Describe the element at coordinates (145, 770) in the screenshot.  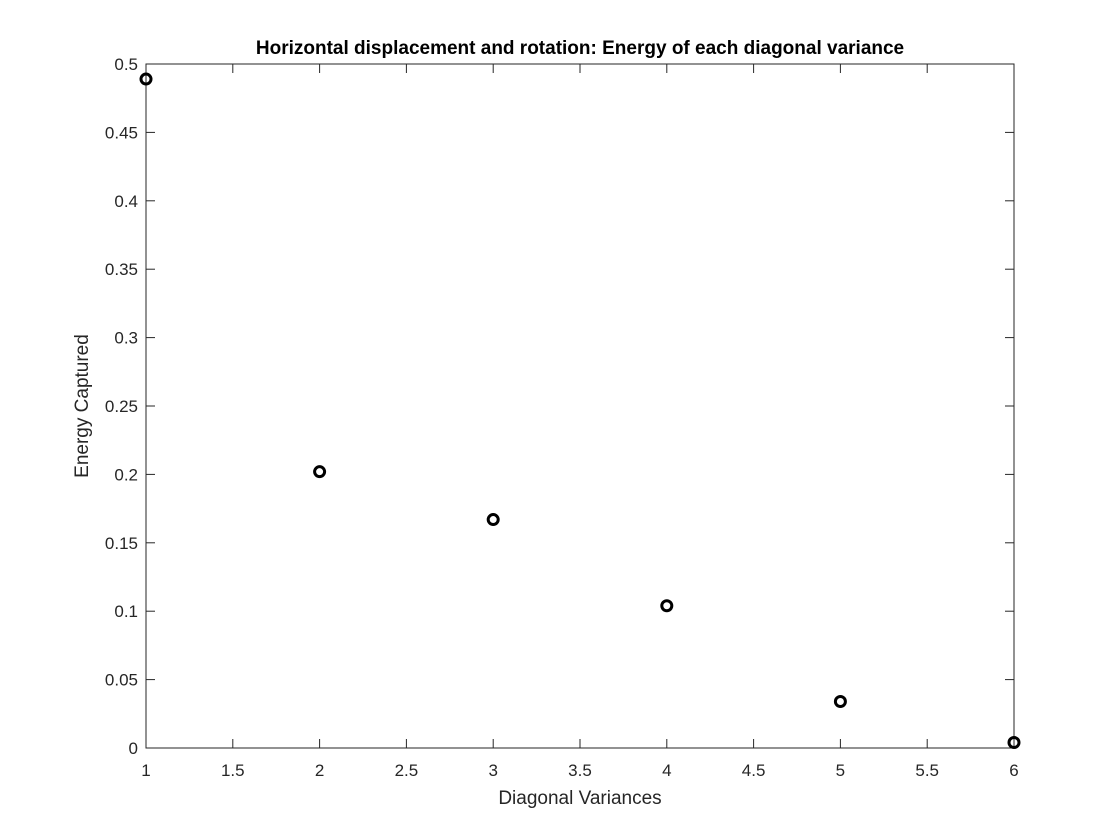
I see `x-tick-label: 1` at that location.